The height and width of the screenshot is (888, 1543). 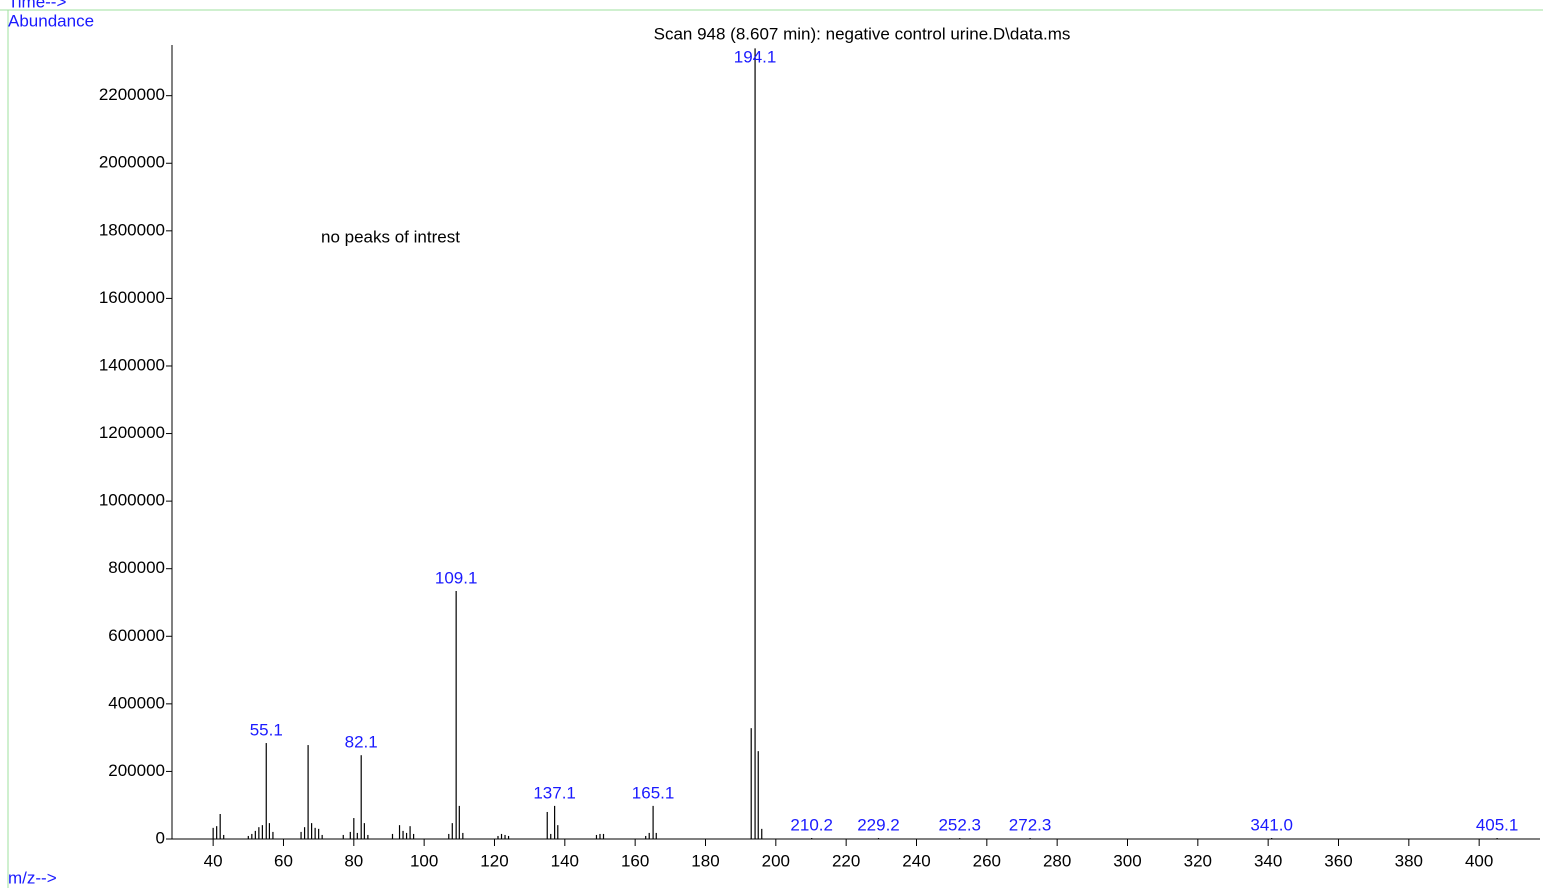 What do you see at coordinates (1479, 860) in the screenshot?
I see `x-tick-label: 400` at bounding box center [1479, 860].